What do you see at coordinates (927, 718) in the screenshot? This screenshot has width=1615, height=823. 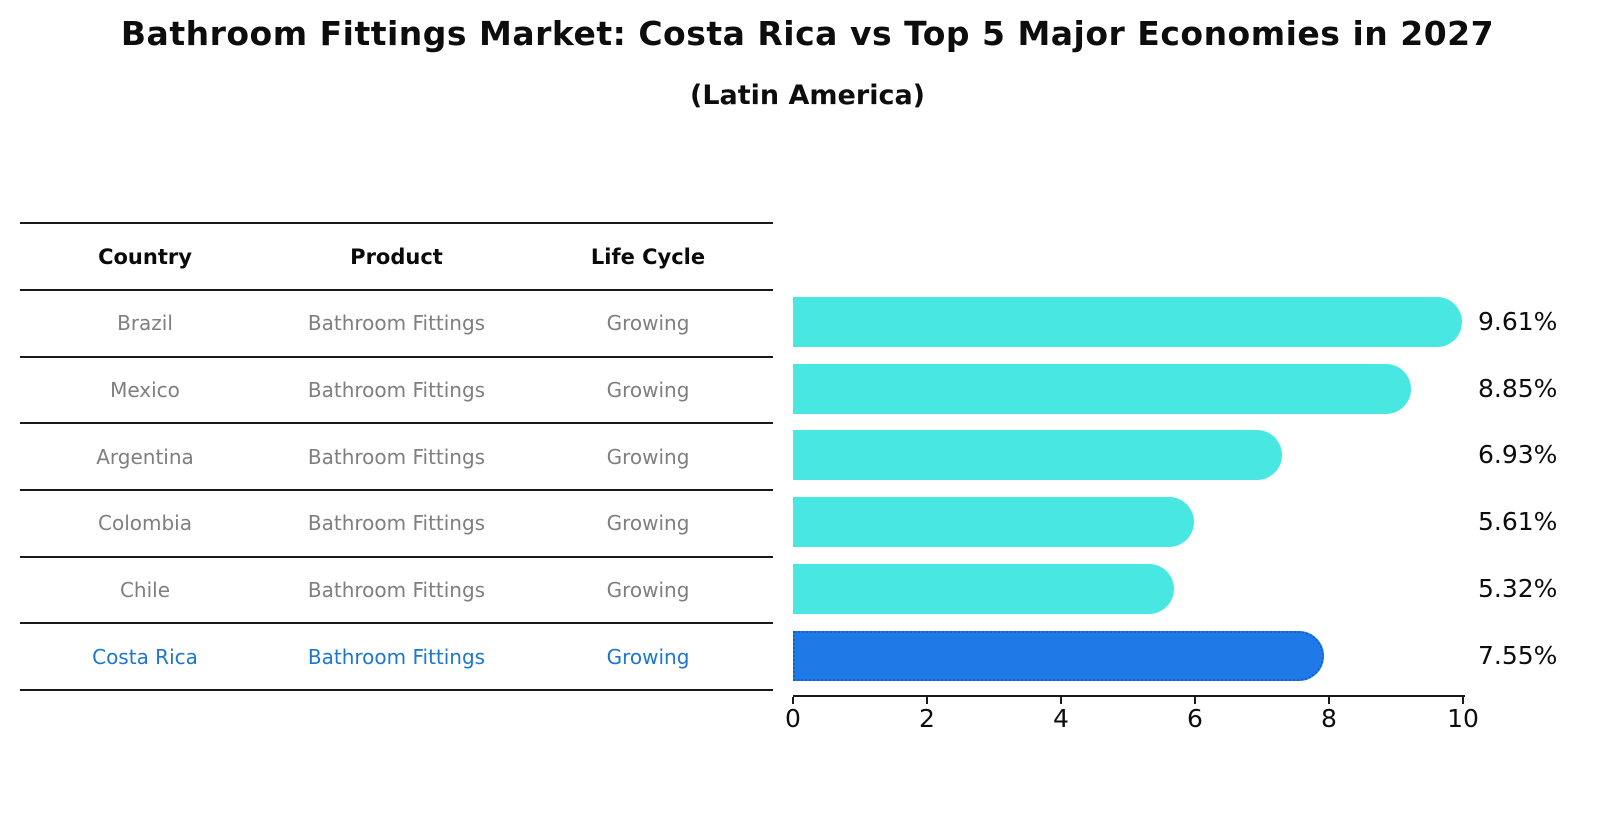 I see `x-tick-label: 2` at bounding box center [927, 718].